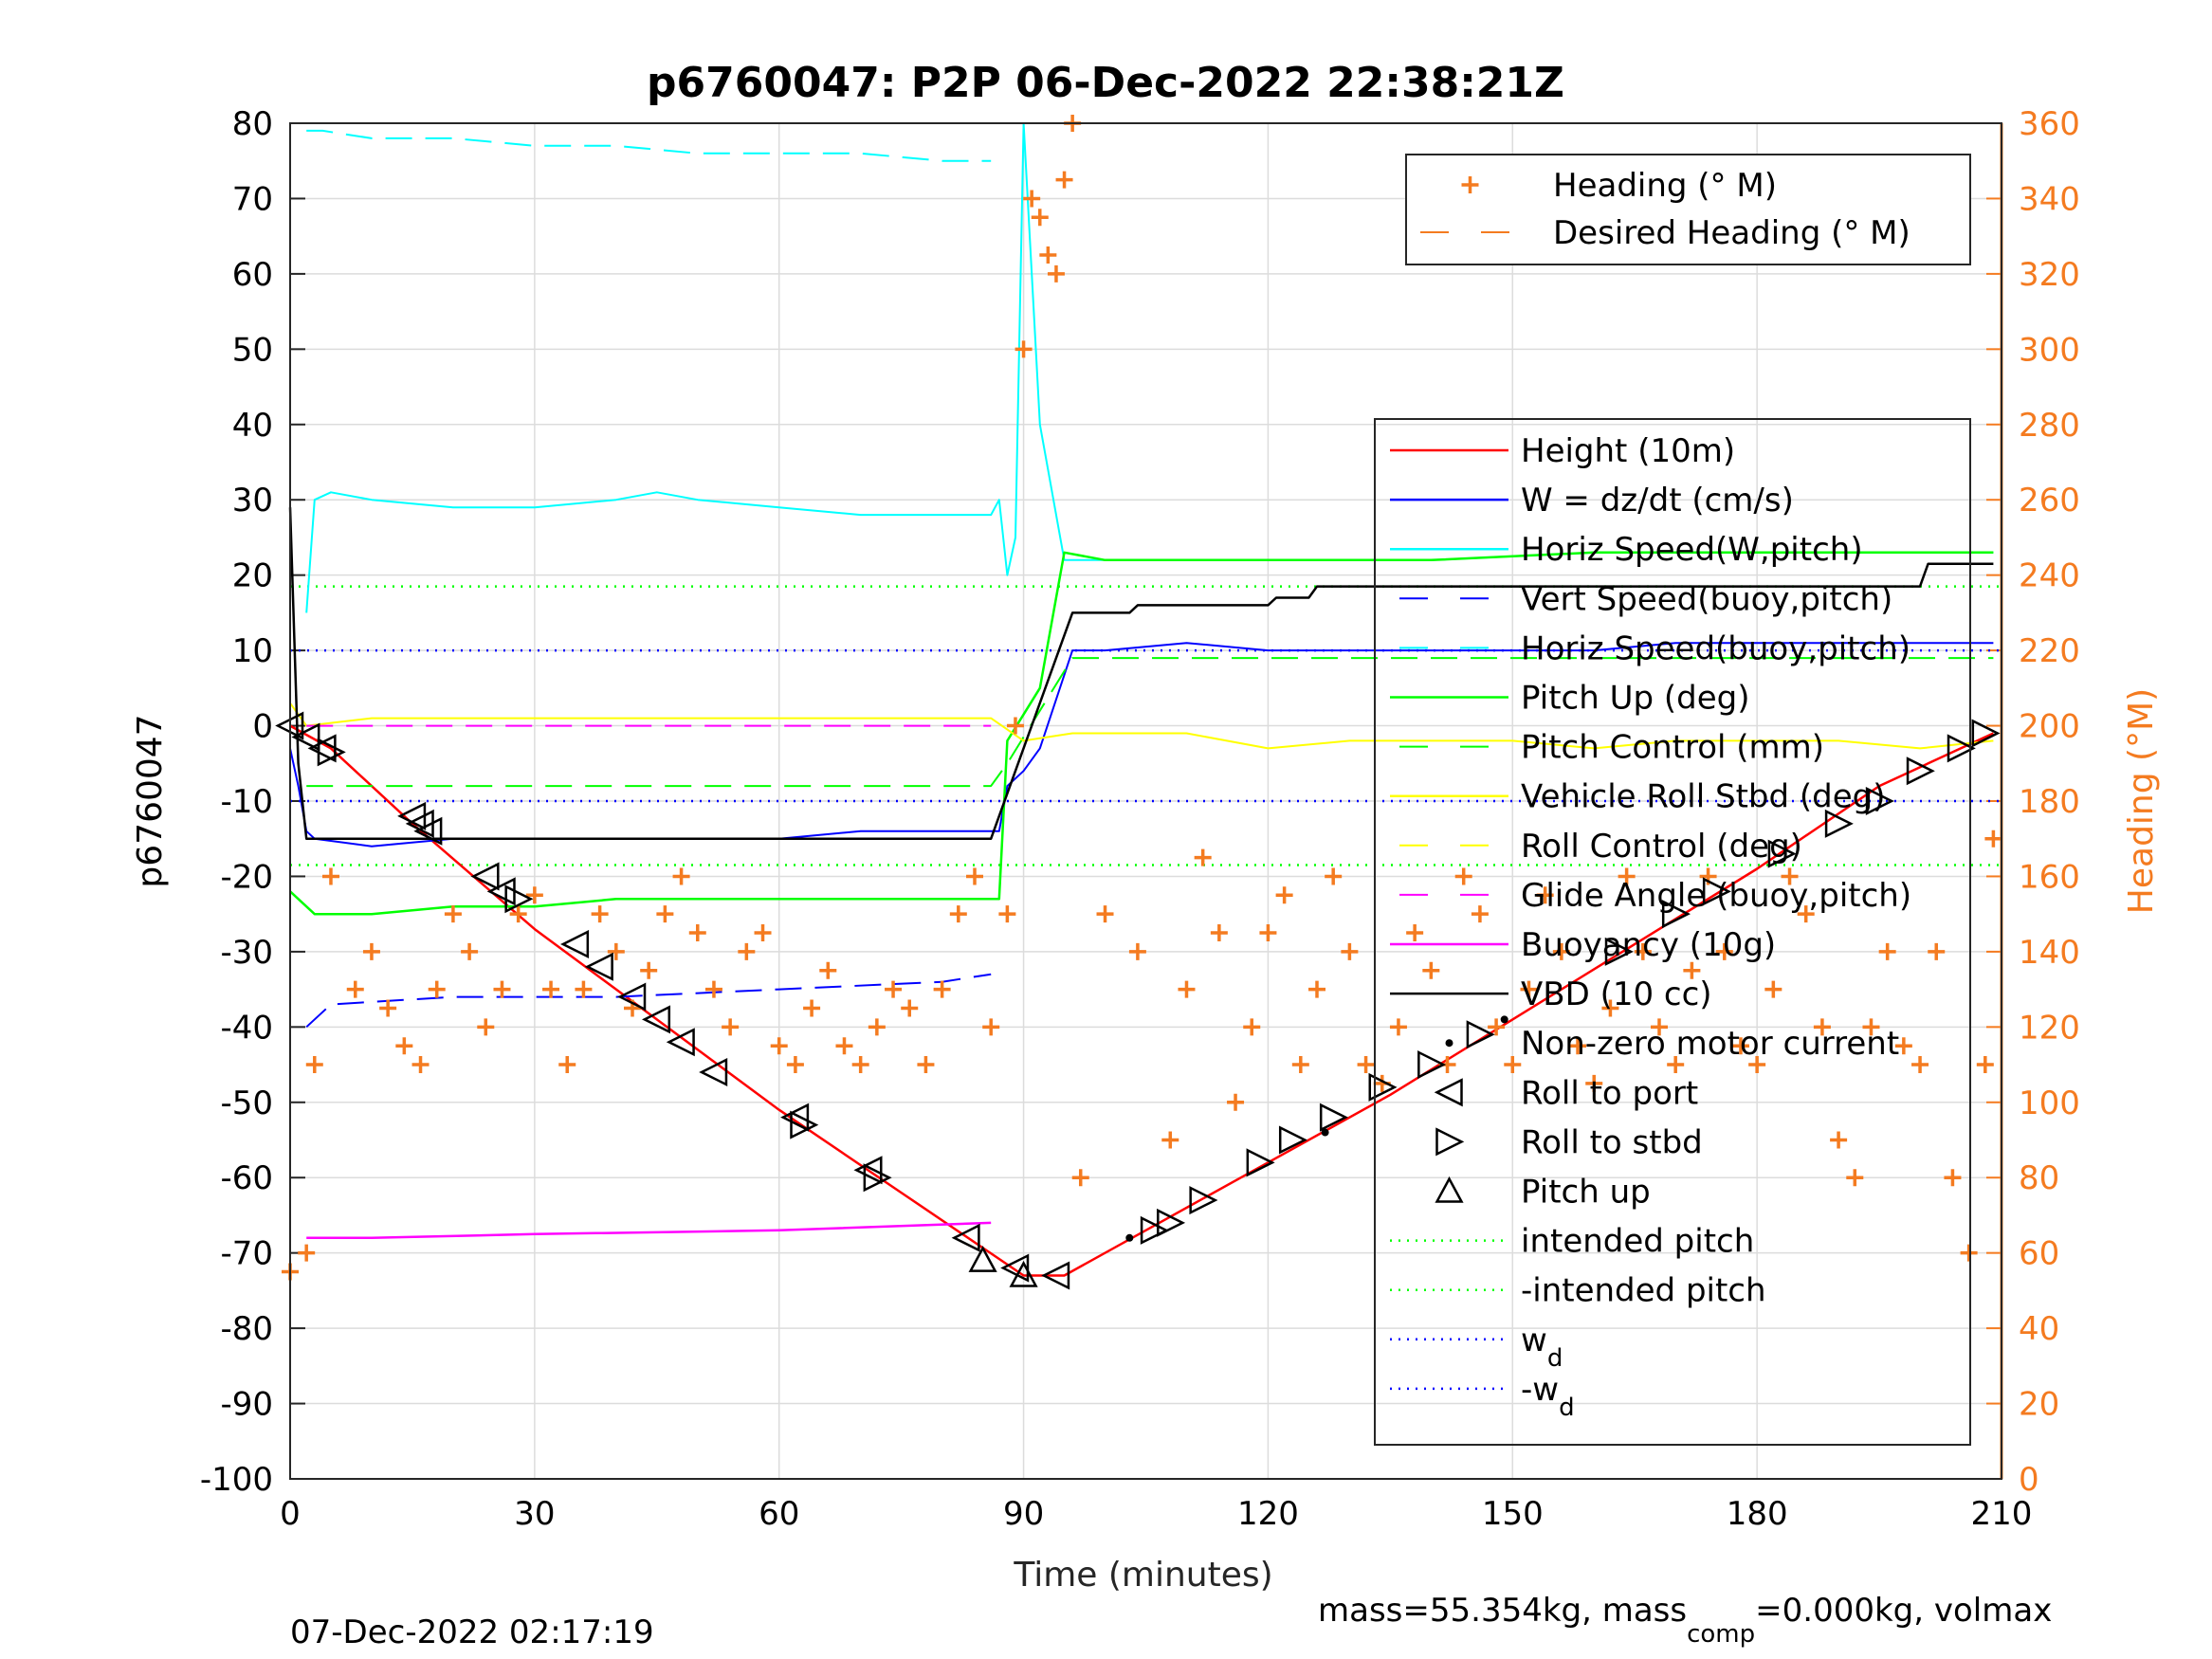 This screenshot has width=2212, height=1659. What do you see at coordinates (1660, 233) in the screenshot?
I see `legend-entry-desired-heading-m: Desired Heading (° M)` at bounding box center [1660, 233].